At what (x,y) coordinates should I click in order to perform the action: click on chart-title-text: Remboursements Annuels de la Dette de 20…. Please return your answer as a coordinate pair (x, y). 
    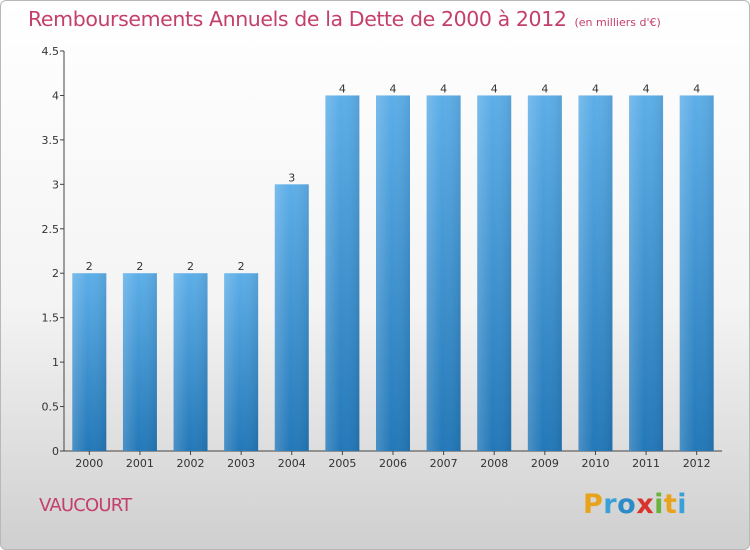
    Looking at the image, I should click on (297, 19).